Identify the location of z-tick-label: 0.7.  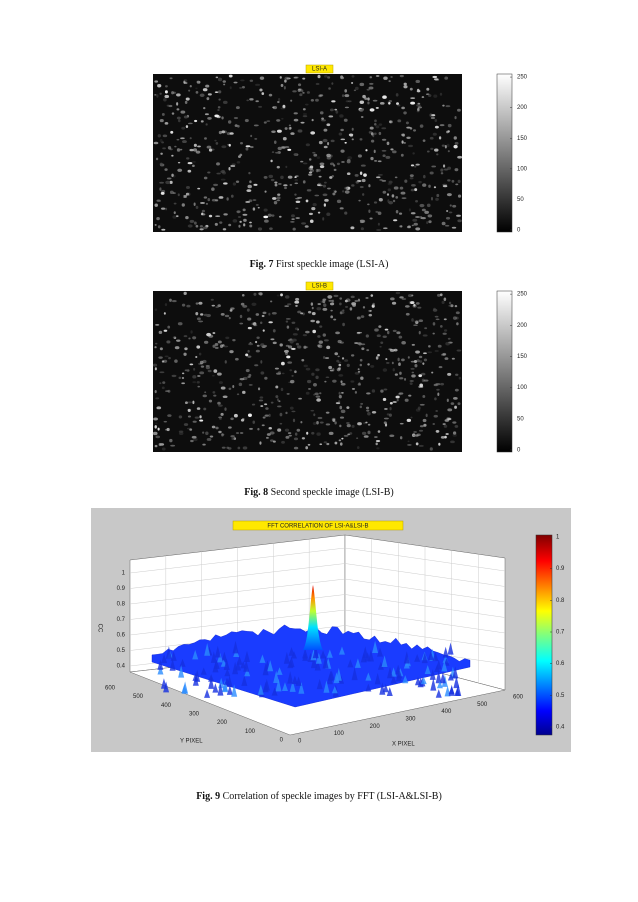
(121, 620).